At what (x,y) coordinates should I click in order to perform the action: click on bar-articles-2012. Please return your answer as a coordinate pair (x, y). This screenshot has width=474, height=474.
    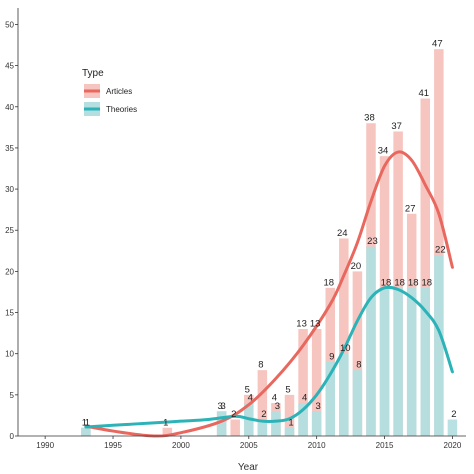
    Looking at the image, I should click on (344, 337).